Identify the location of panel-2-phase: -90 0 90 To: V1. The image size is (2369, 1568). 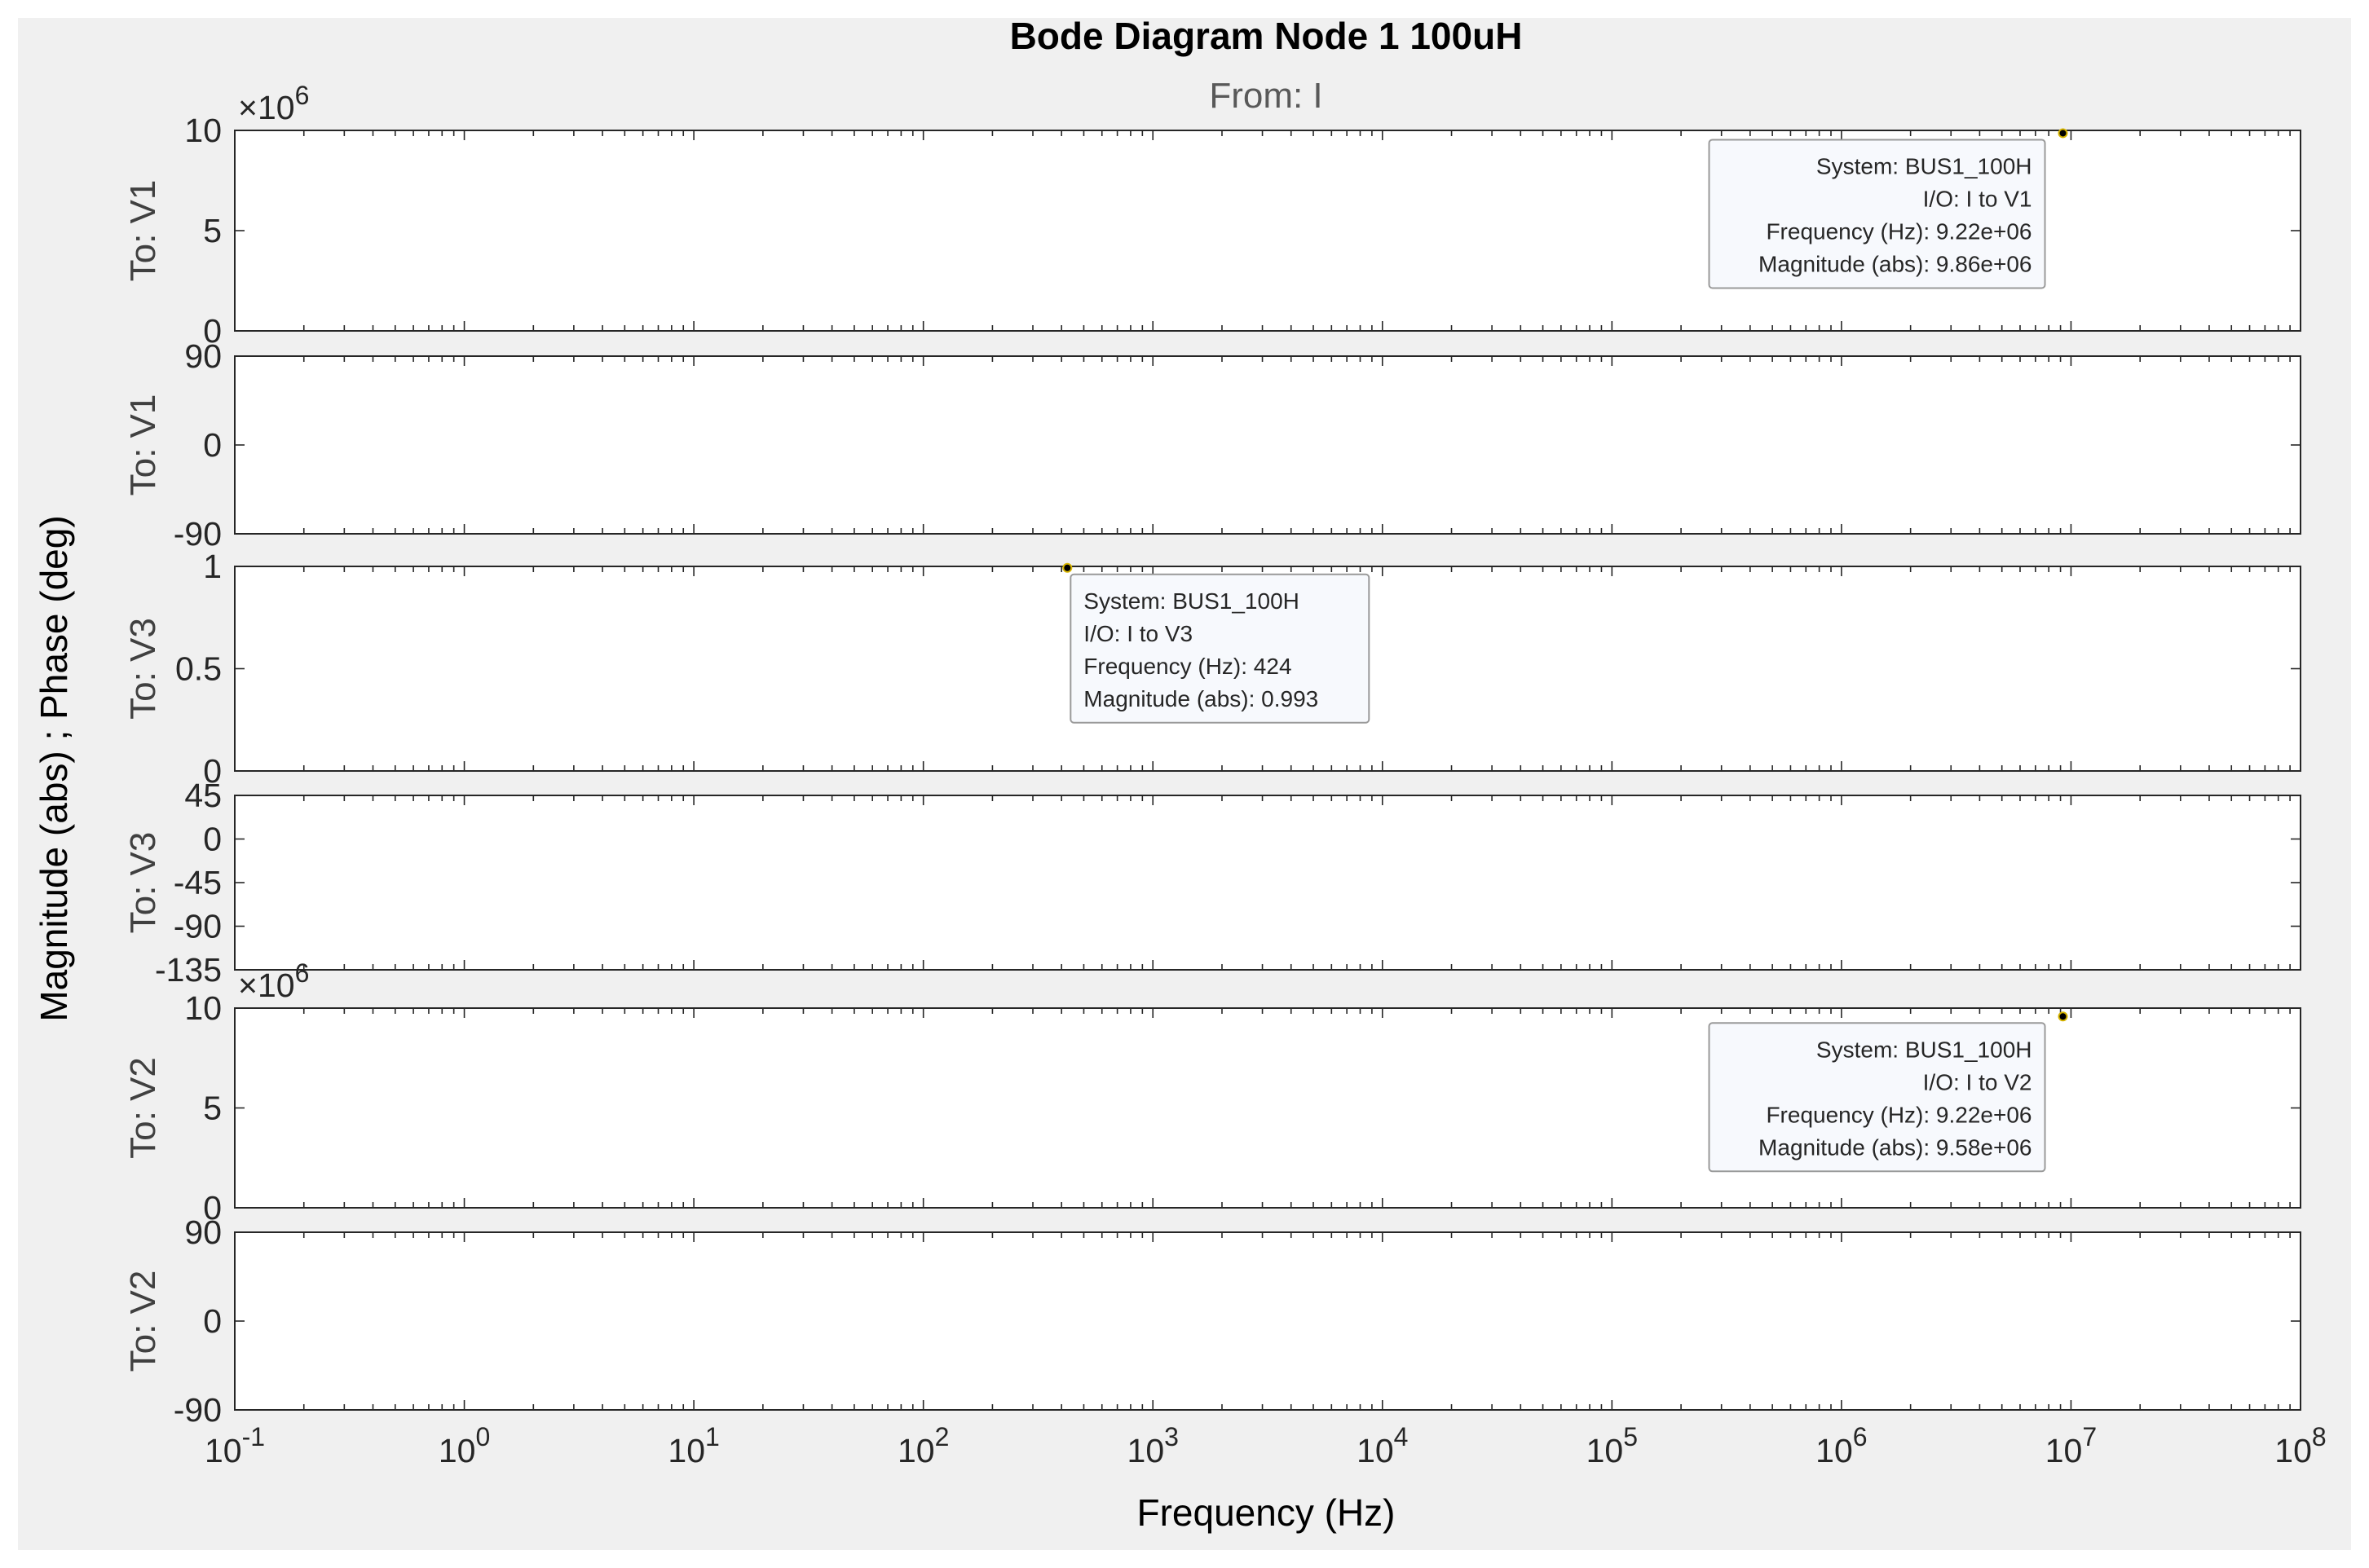
(1212, 445).